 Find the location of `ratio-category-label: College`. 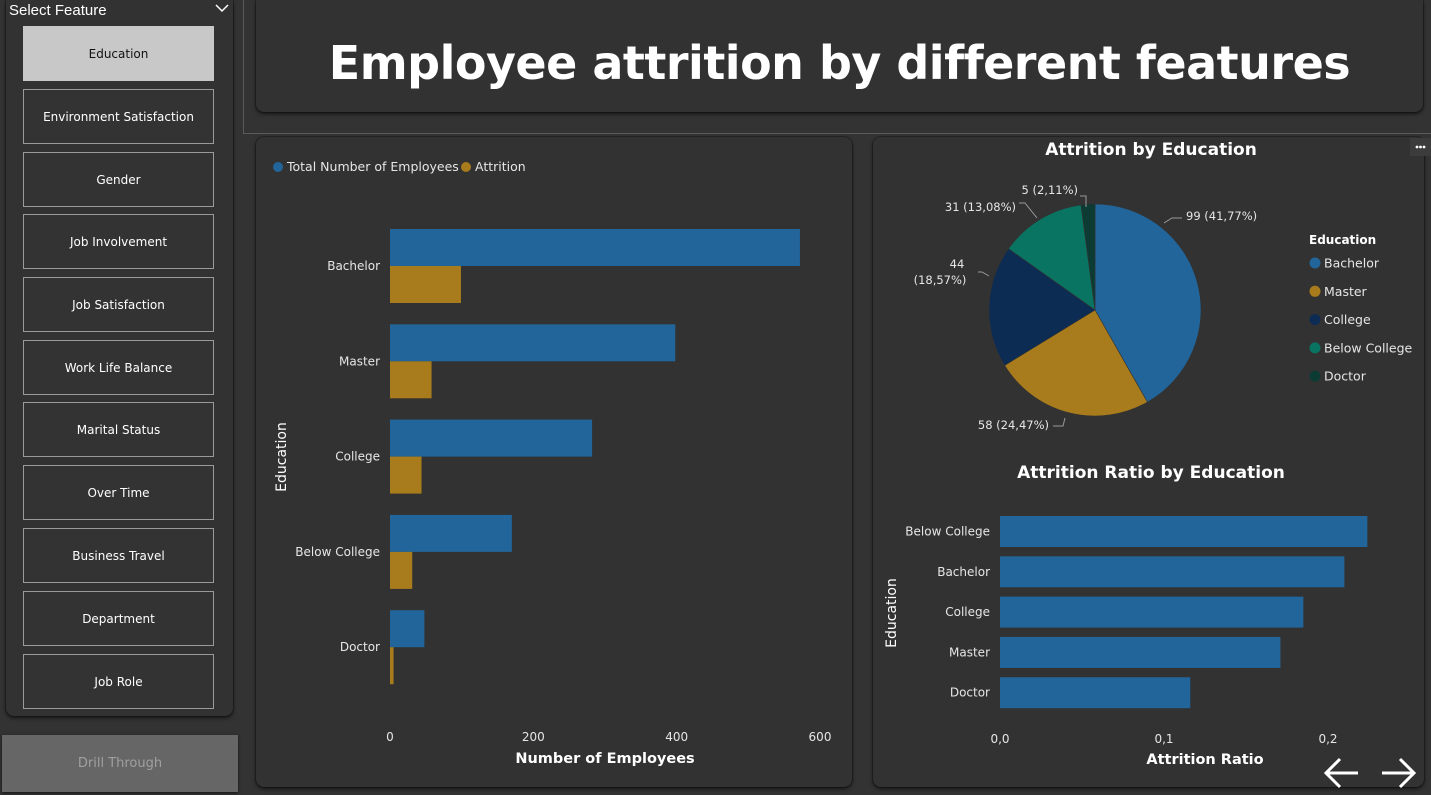

ratio-category-label: College is located at coordinates (967, 612).